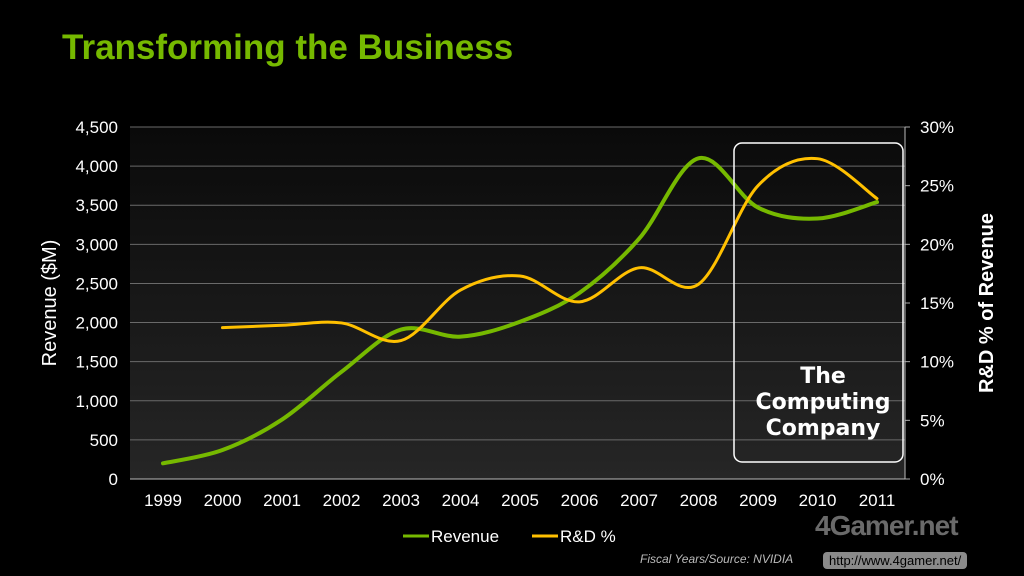 The width and height of the screenshot is (1024, 576). Describe the element at coordinates (639, 500) in the screenshot. I see `x-tick-label: 2007` at that location.